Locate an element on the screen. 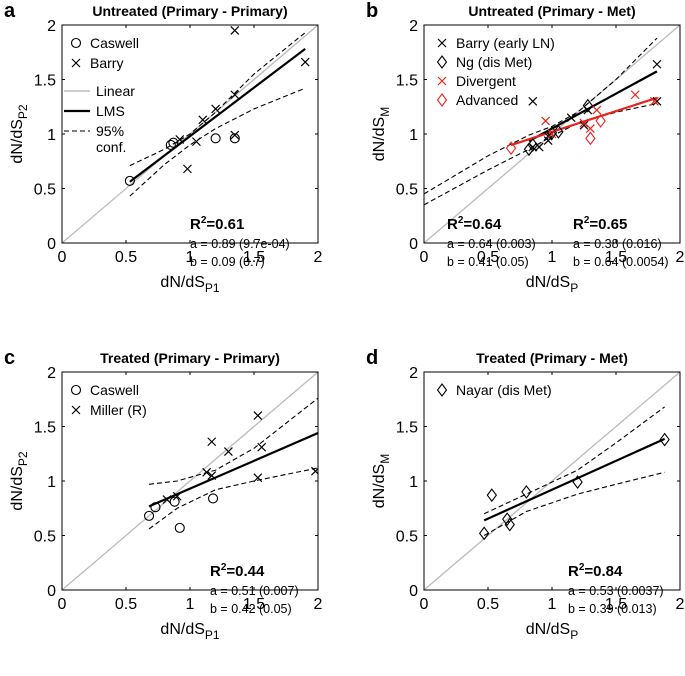  legend-label: Barry is located at coordinates (106, 63).